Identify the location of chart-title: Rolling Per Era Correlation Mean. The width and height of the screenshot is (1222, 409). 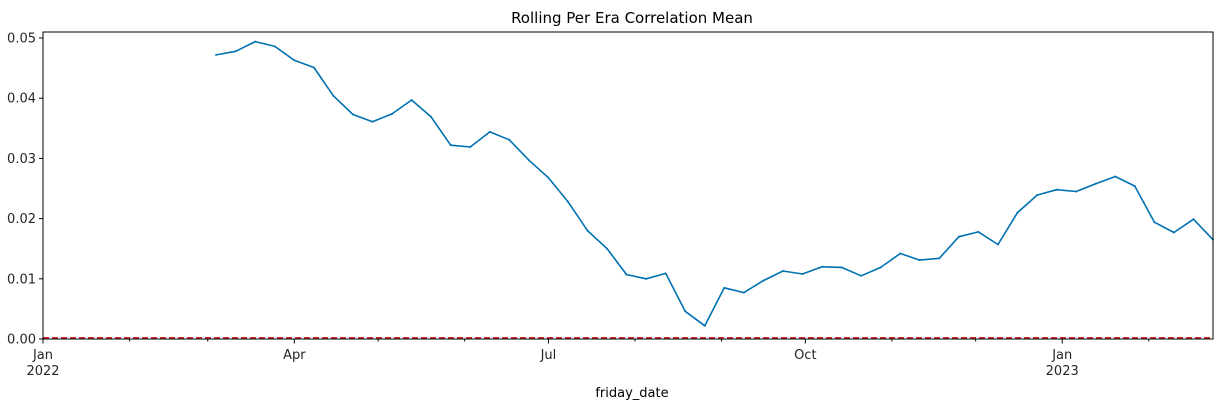
(632, 18).